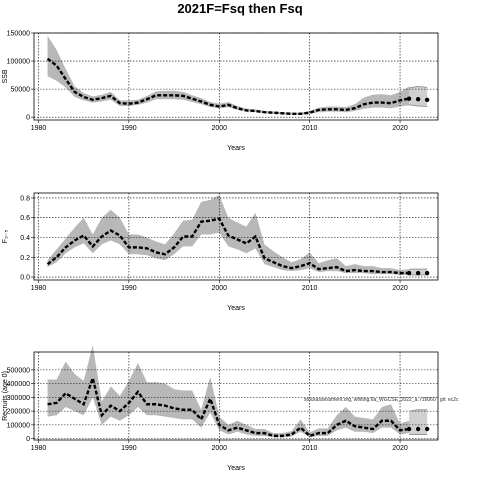 The image size is (480, 480). What do you see at coordinates (18, 412) in the screenshot?
I see `recruitment-ytick-label: 200000` at bounding box center [18, 412].